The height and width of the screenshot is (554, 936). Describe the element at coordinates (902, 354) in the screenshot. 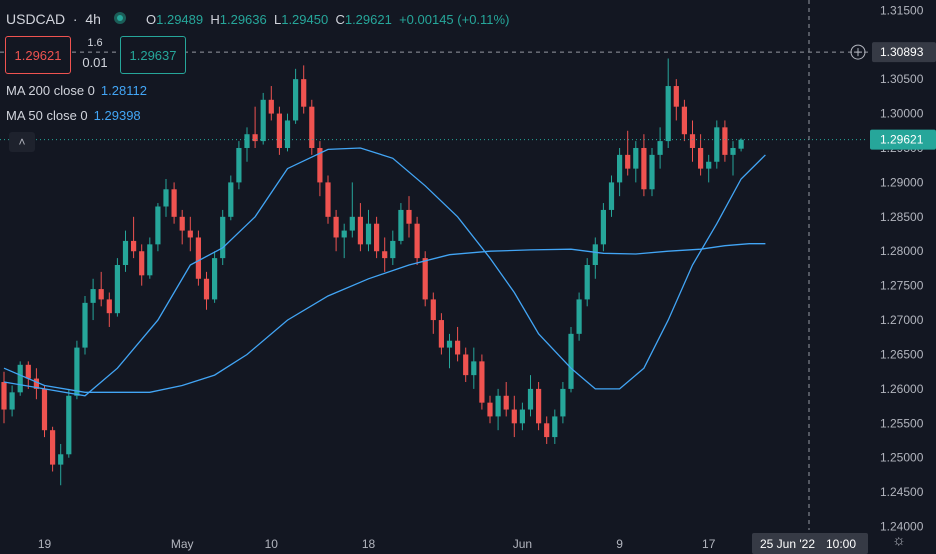

I see `y-tick-label: 1.26500` at that location.